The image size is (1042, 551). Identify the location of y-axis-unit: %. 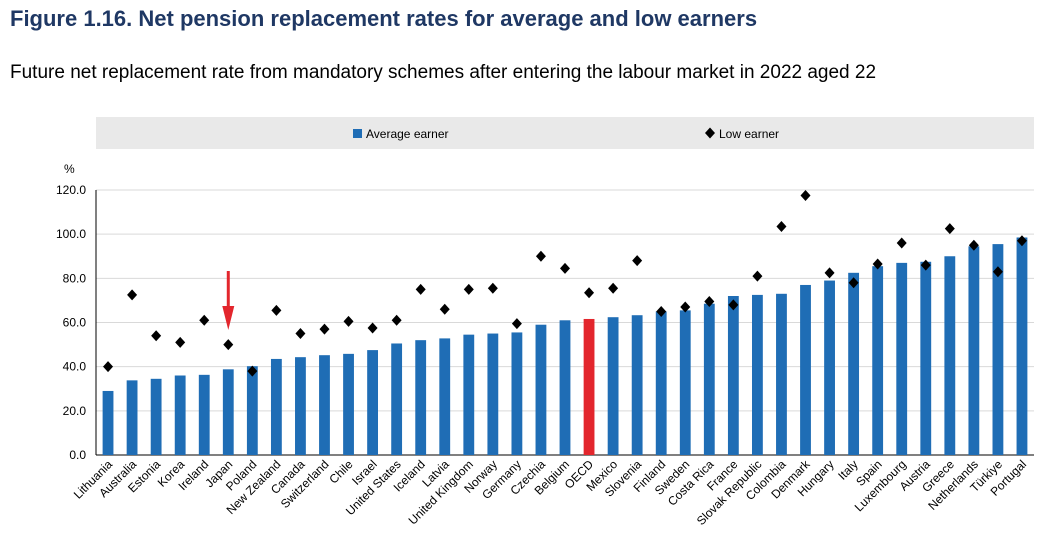
(69, 169).